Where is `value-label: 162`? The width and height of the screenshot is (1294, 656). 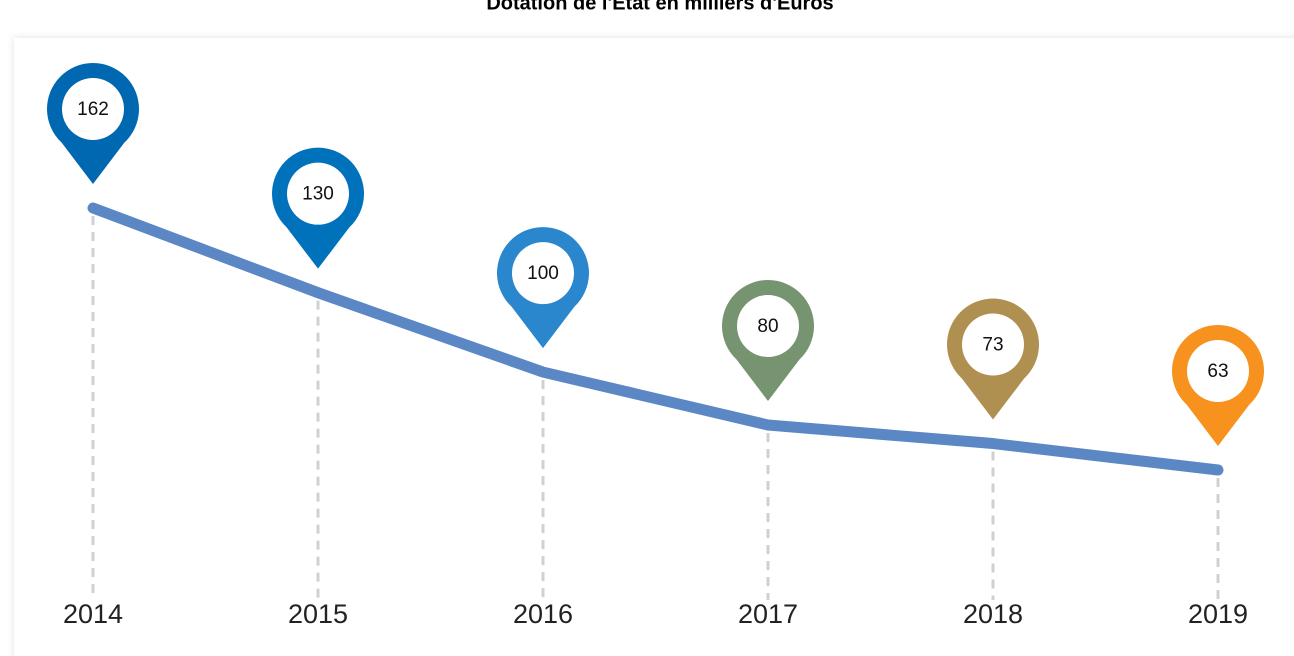 value-label: 162 is located at coordinates (93, 109).